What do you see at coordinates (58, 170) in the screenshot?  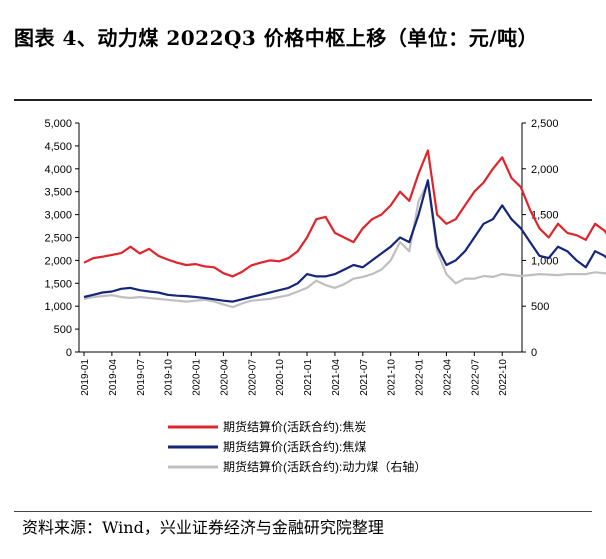 I see `left-y-tick-label: 4,000` at bounding box center [58, 170].